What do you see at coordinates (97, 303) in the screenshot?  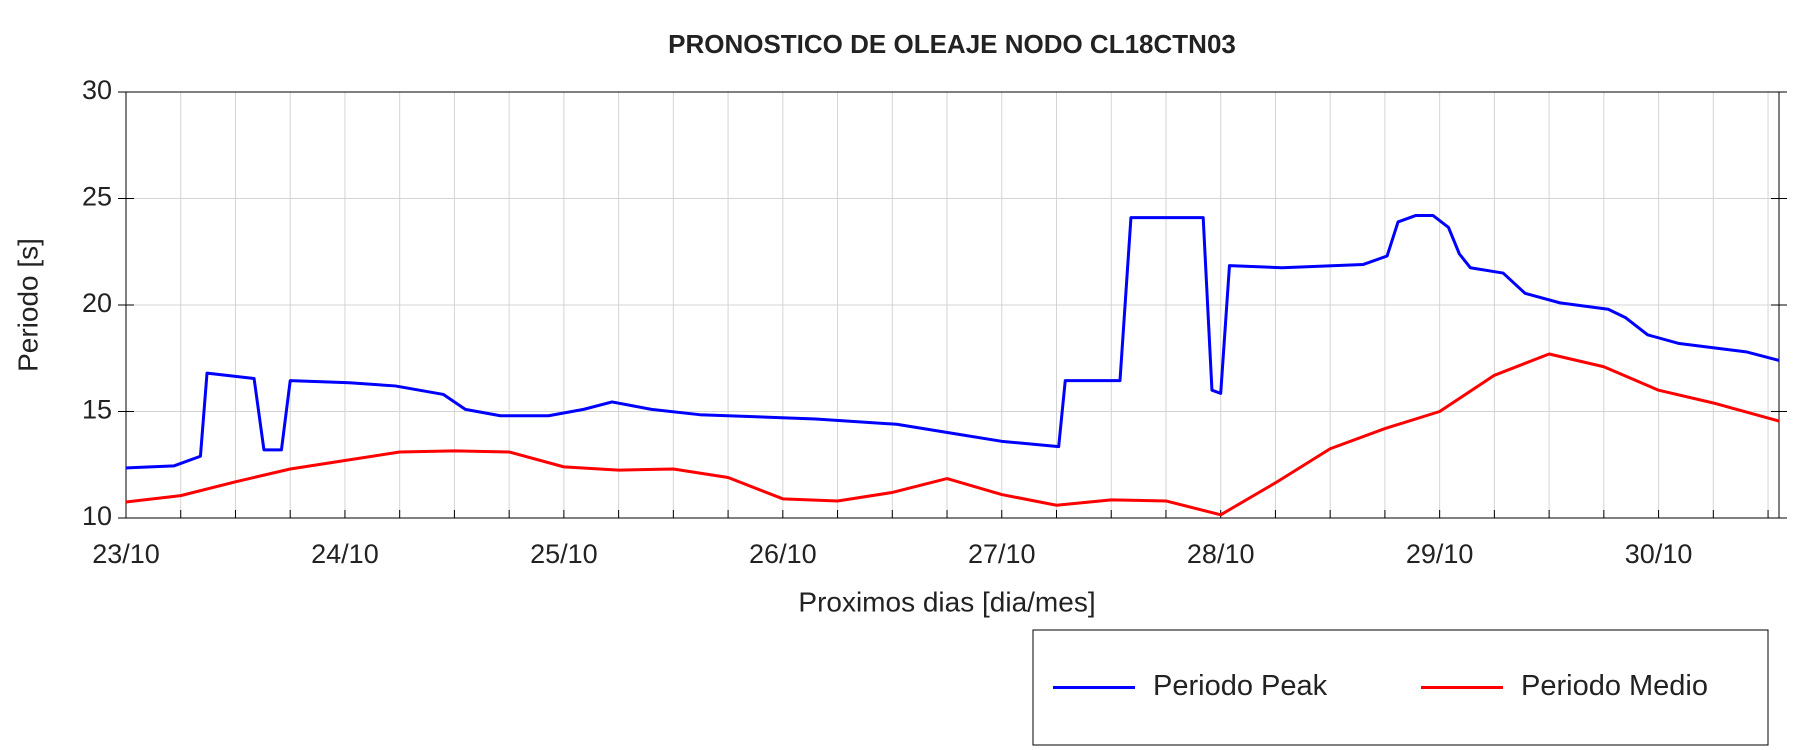 I see `y-tick-label: 20` at bounding box center [97, 303].